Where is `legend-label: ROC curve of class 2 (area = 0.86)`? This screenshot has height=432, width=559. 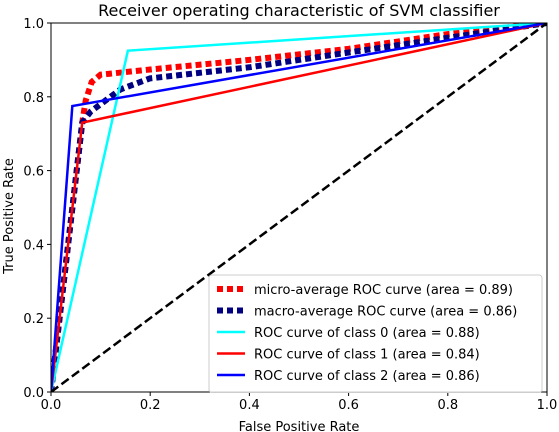
legend-label: ROC curve of class 2 (area = 0.86) is located at coordinates (367, 376).